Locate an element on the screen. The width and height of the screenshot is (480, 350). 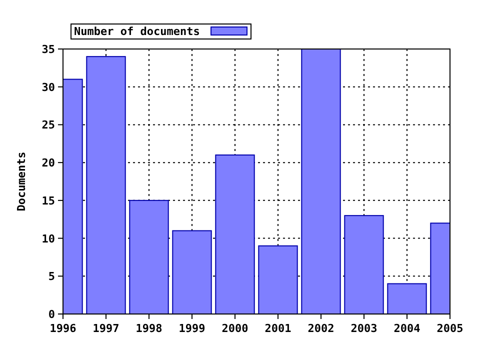
y-axis-title: Documents is located at coordinates (21, 182).